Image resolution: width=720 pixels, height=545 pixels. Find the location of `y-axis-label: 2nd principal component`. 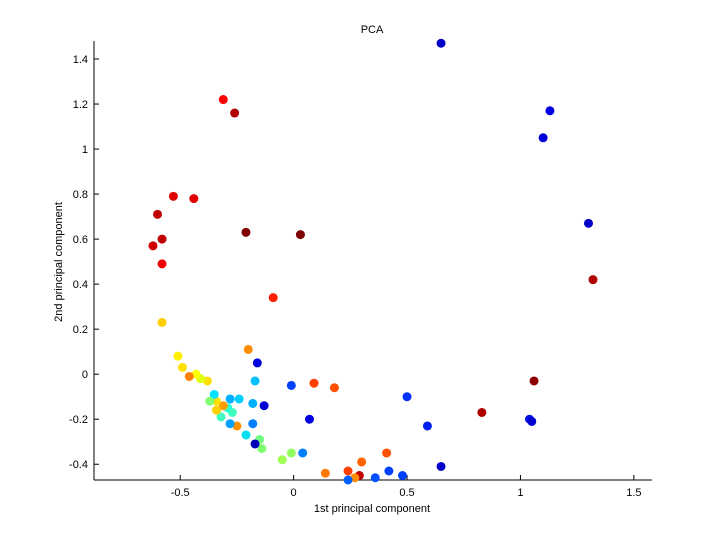

y-axis-label: 2nd principal component is located at coordinates (59, 262).